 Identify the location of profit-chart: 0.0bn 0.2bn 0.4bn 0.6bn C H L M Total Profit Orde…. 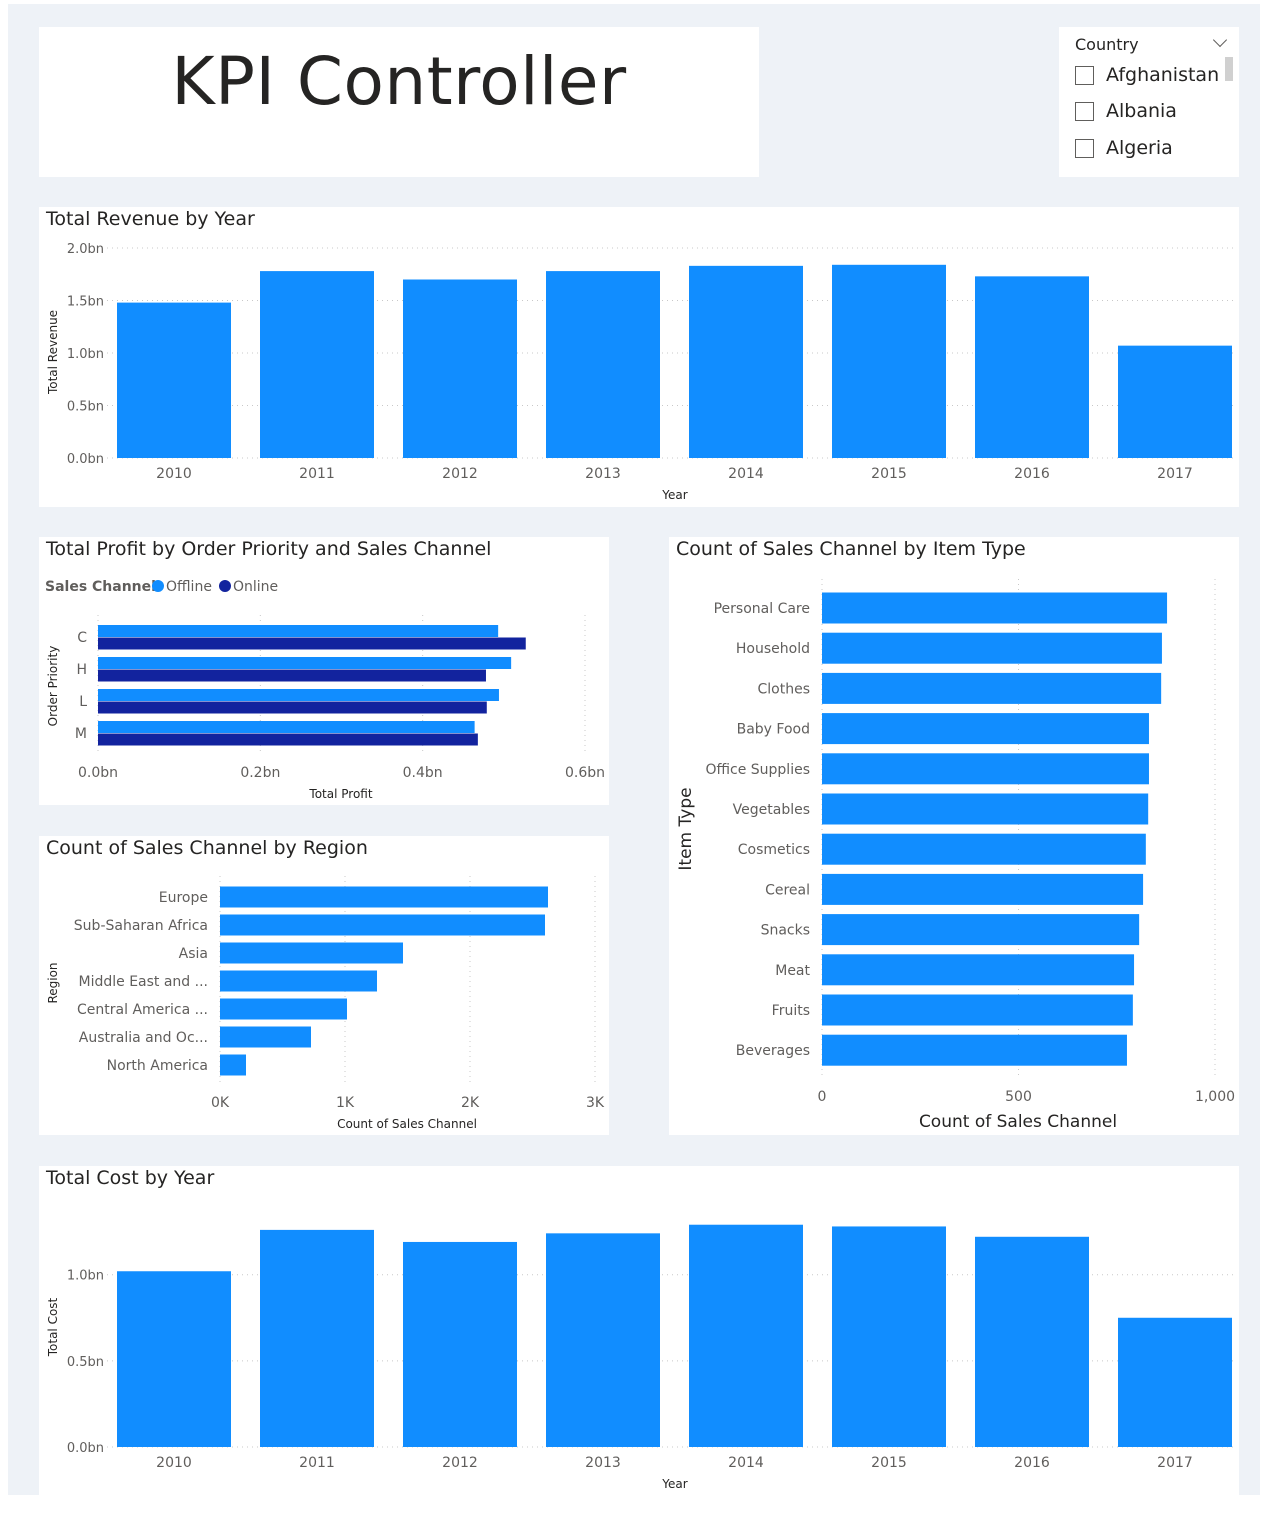
(324, 671).